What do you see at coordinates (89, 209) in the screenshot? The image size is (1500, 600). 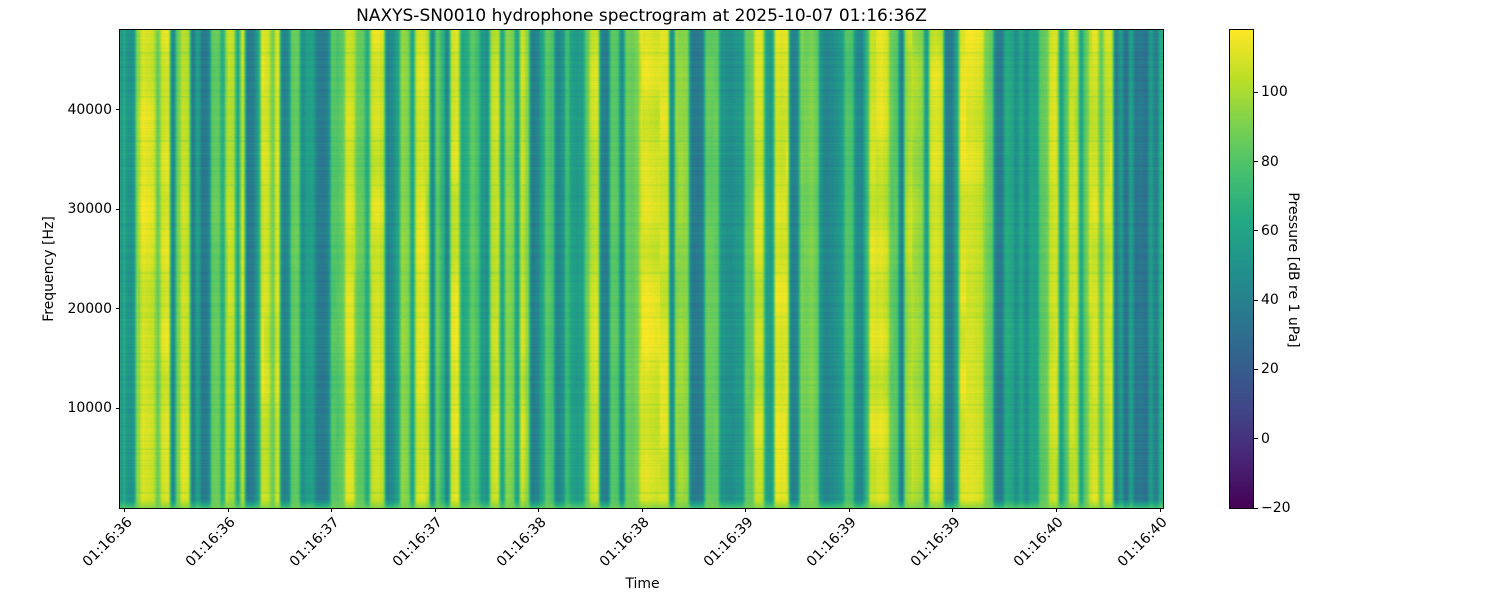 I see `y-tick-label: 30000` at bounding box center [89, 209].